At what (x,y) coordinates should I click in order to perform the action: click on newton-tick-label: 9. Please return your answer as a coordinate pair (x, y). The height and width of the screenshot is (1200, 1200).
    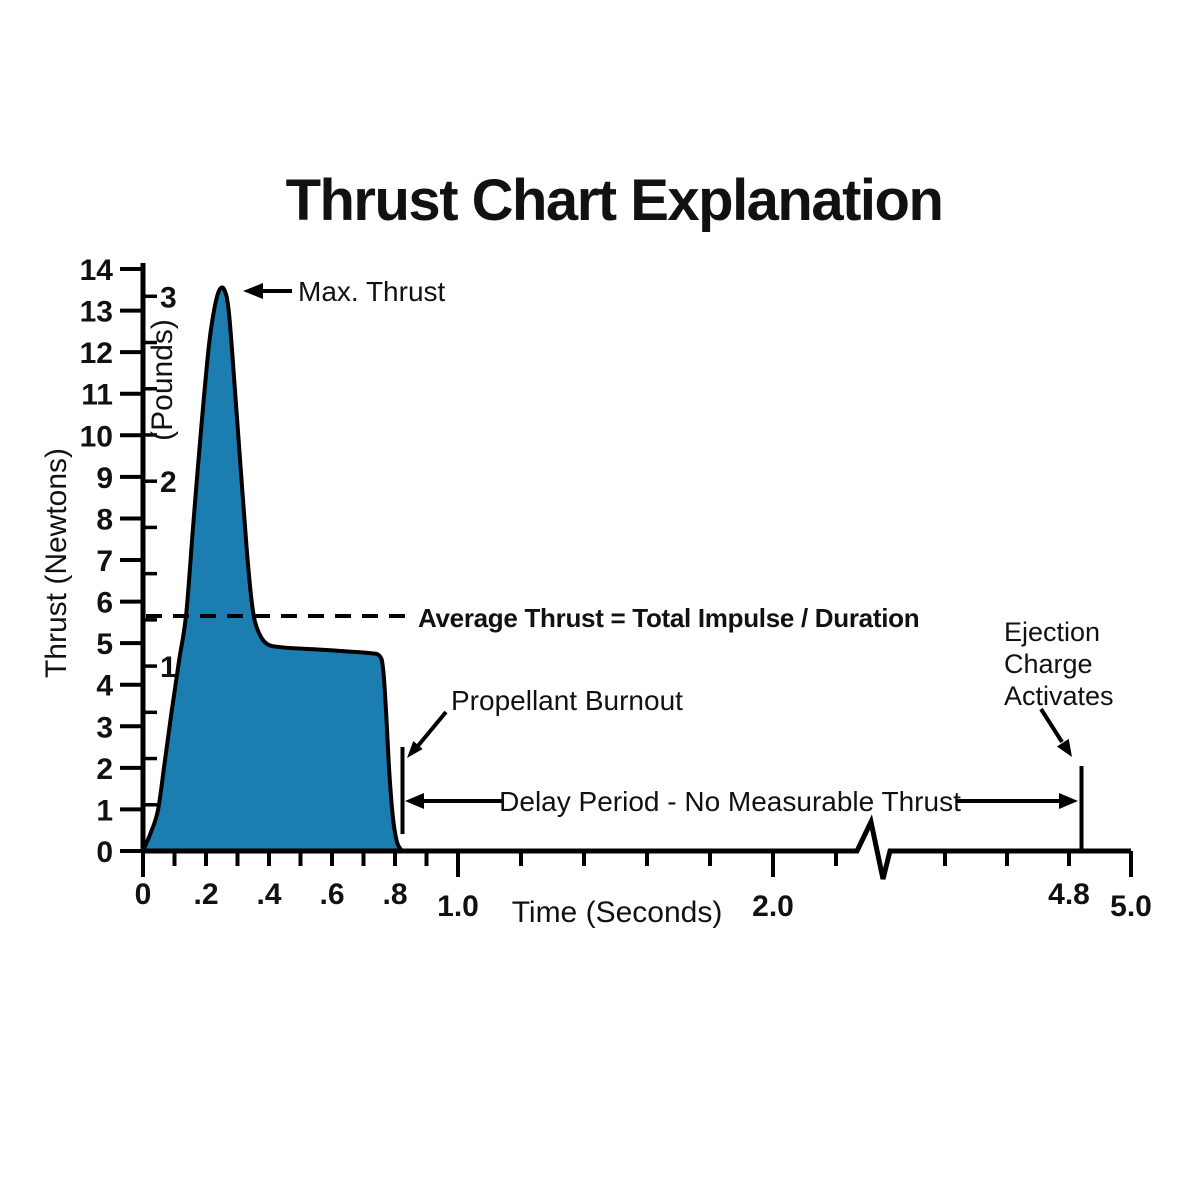
    Looking at the image, I should click on (104, 478).